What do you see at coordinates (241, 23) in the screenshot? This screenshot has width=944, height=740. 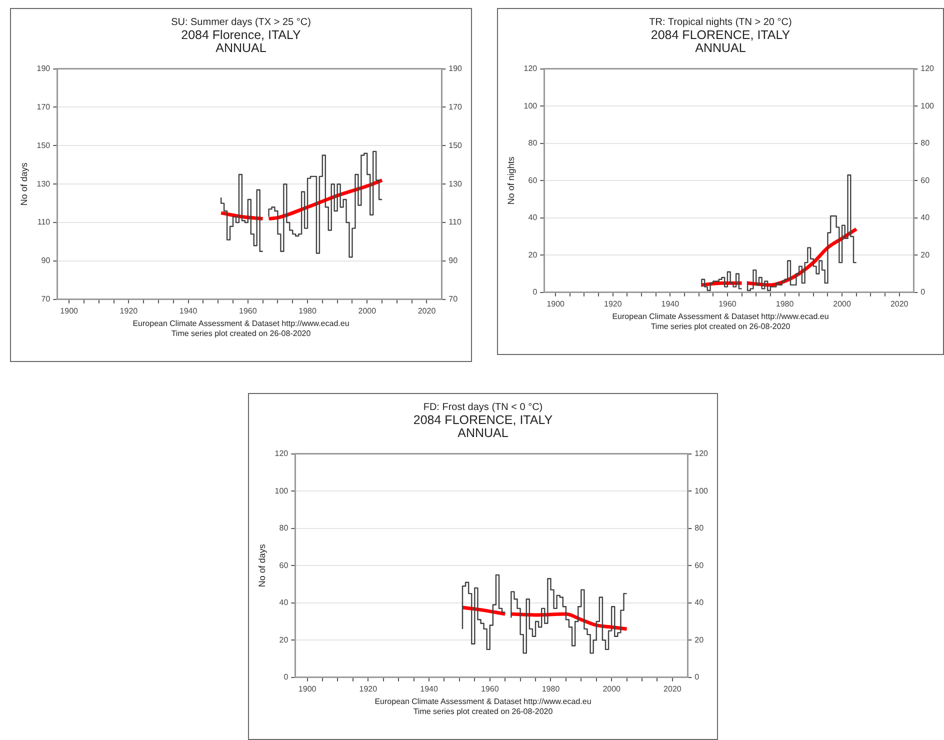 I see `chart-title: SU: Summer days (TX > 25 °C)` at bounding box center [241, 23].